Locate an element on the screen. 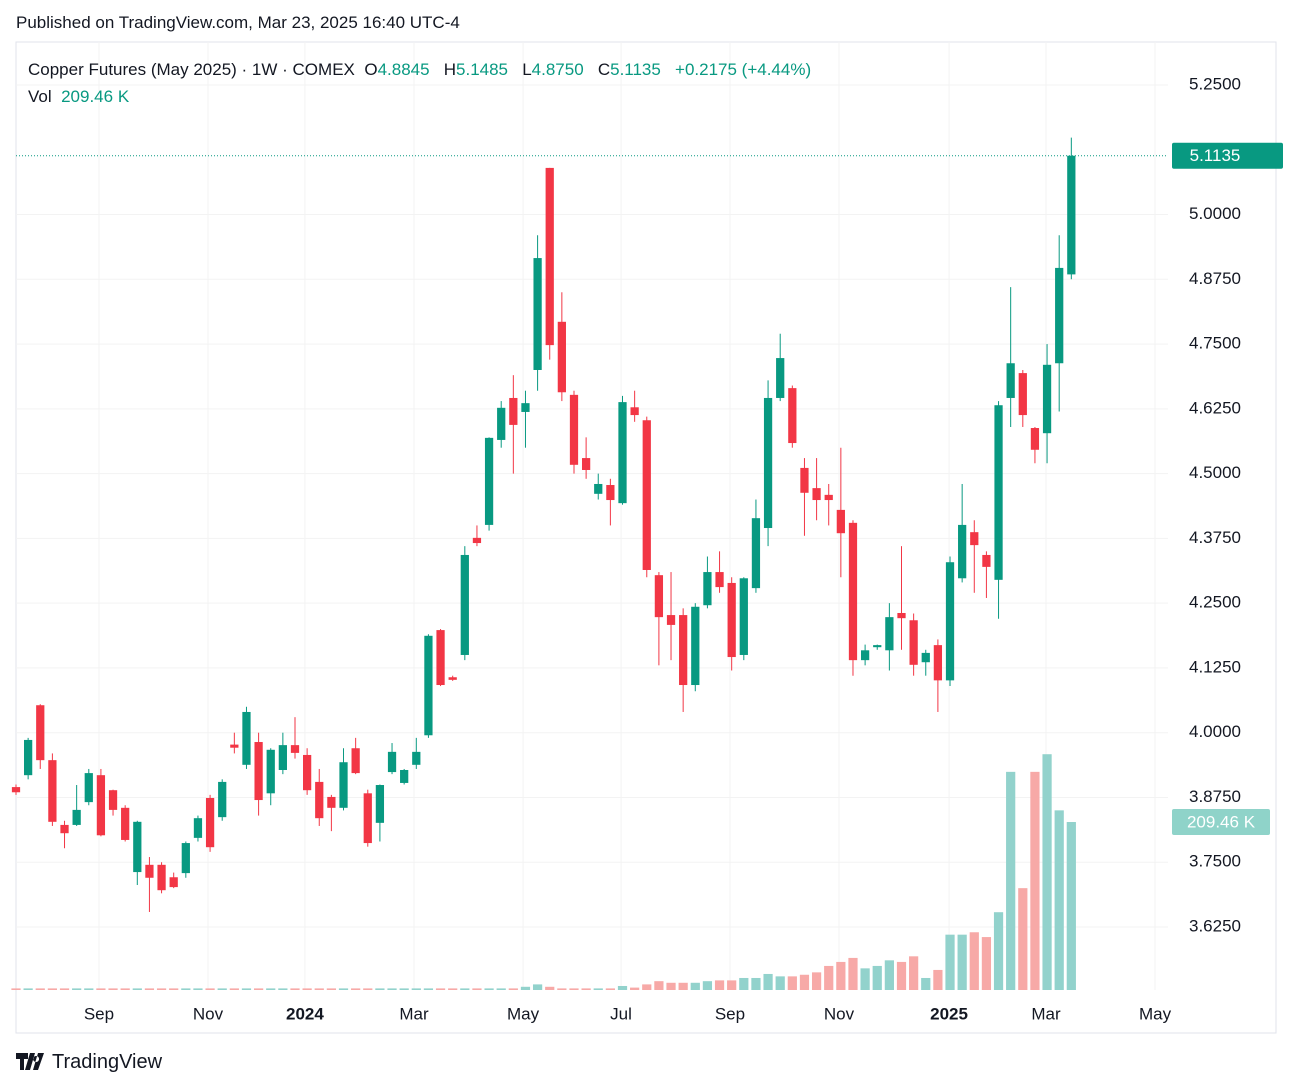  y-tick-label: 4.1250 is located at coordinates (1215, 666).